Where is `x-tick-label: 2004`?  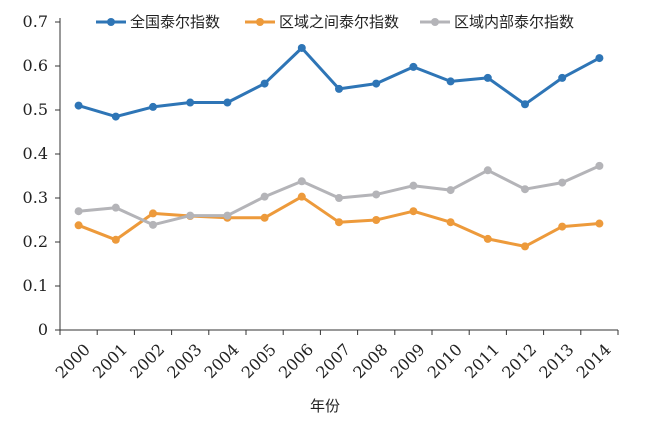 x-tick-label: 2004 is located at coordinates (221, 361).